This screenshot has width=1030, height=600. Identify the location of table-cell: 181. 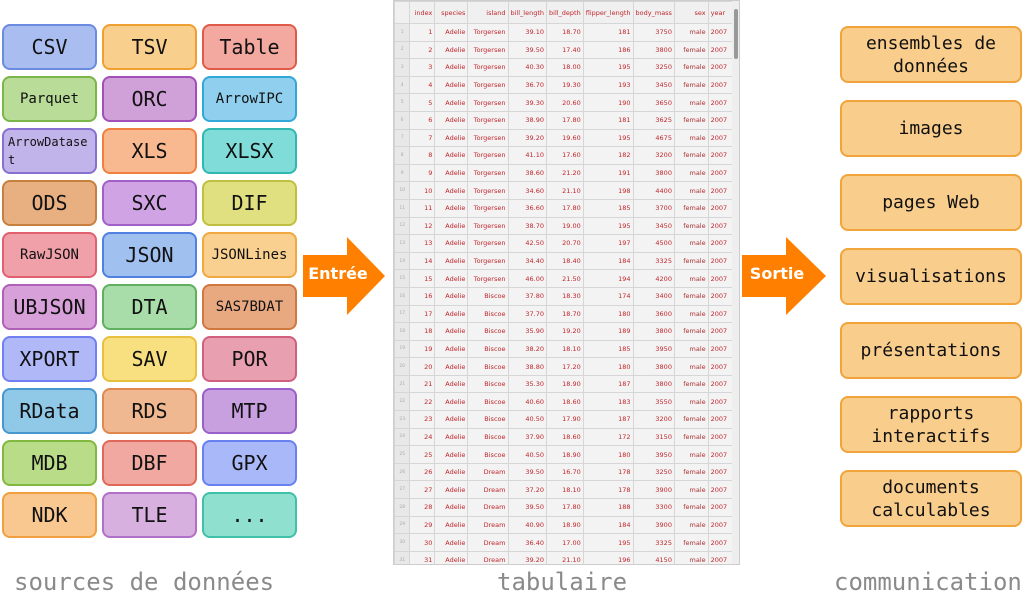
(608, 32).